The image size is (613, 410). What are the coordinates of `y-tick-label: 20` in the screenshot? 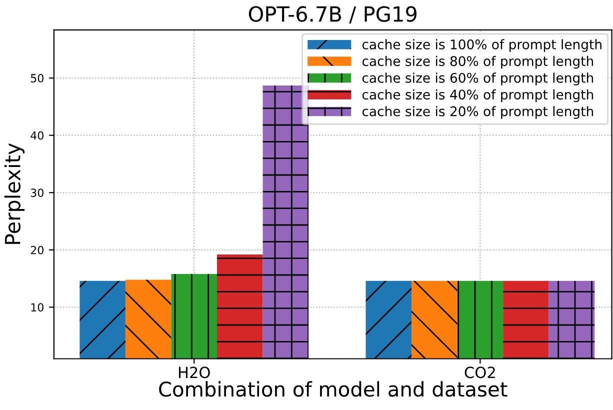 It's located at (37, 250).